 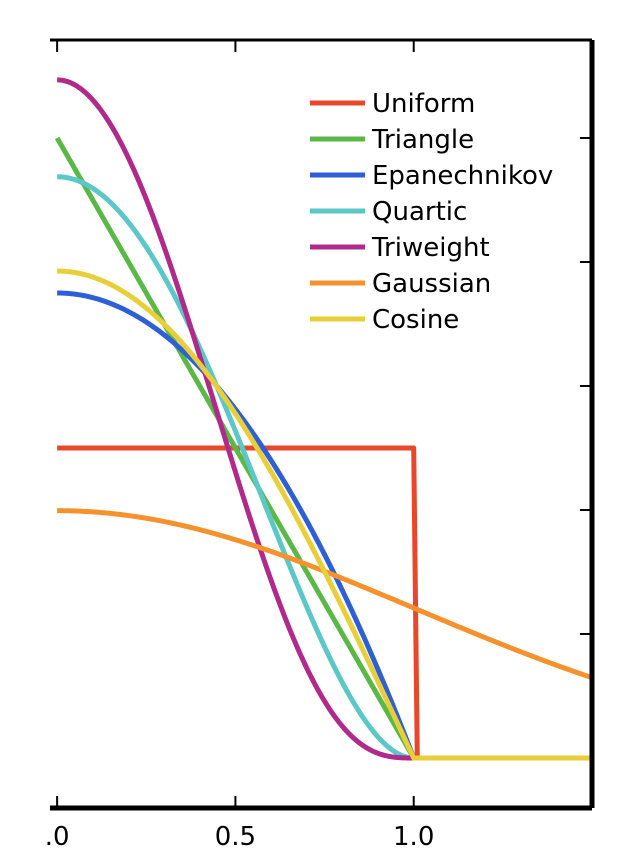 I want to click on legend-label-cosine: Cosine, so click(x=415, y=320).